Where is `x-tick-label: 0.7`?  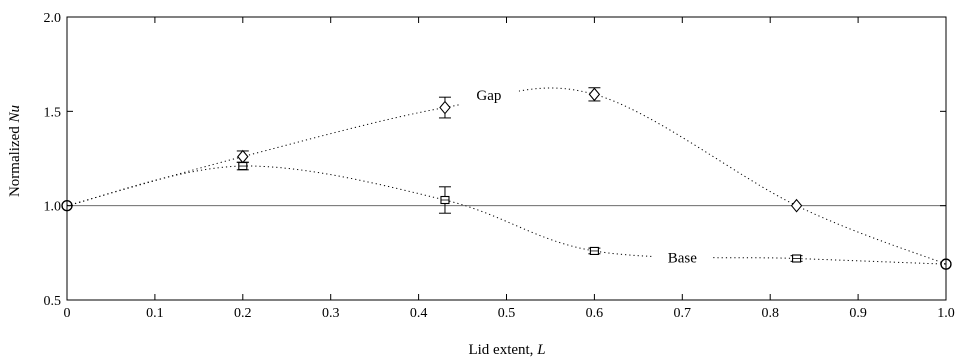 x-tick-label: 0.7 is located at coordinates (683, 313).